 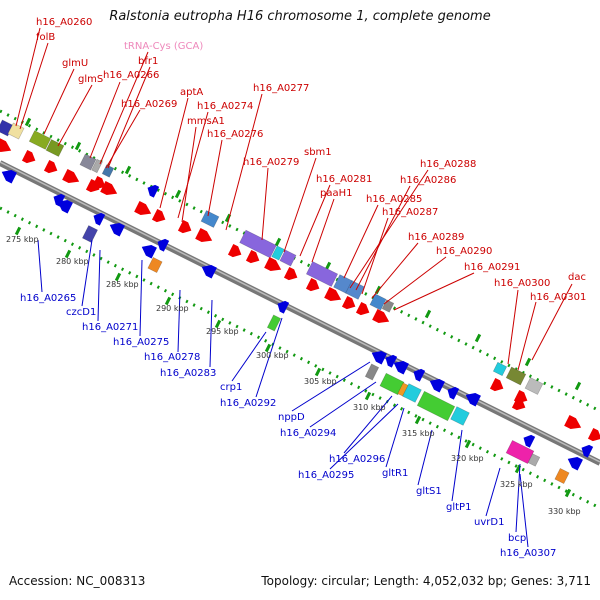 What do you see at coordinates (291, 417) in the screenshot?
I see `gene-label: nppD` at bounding box center [291, 417].